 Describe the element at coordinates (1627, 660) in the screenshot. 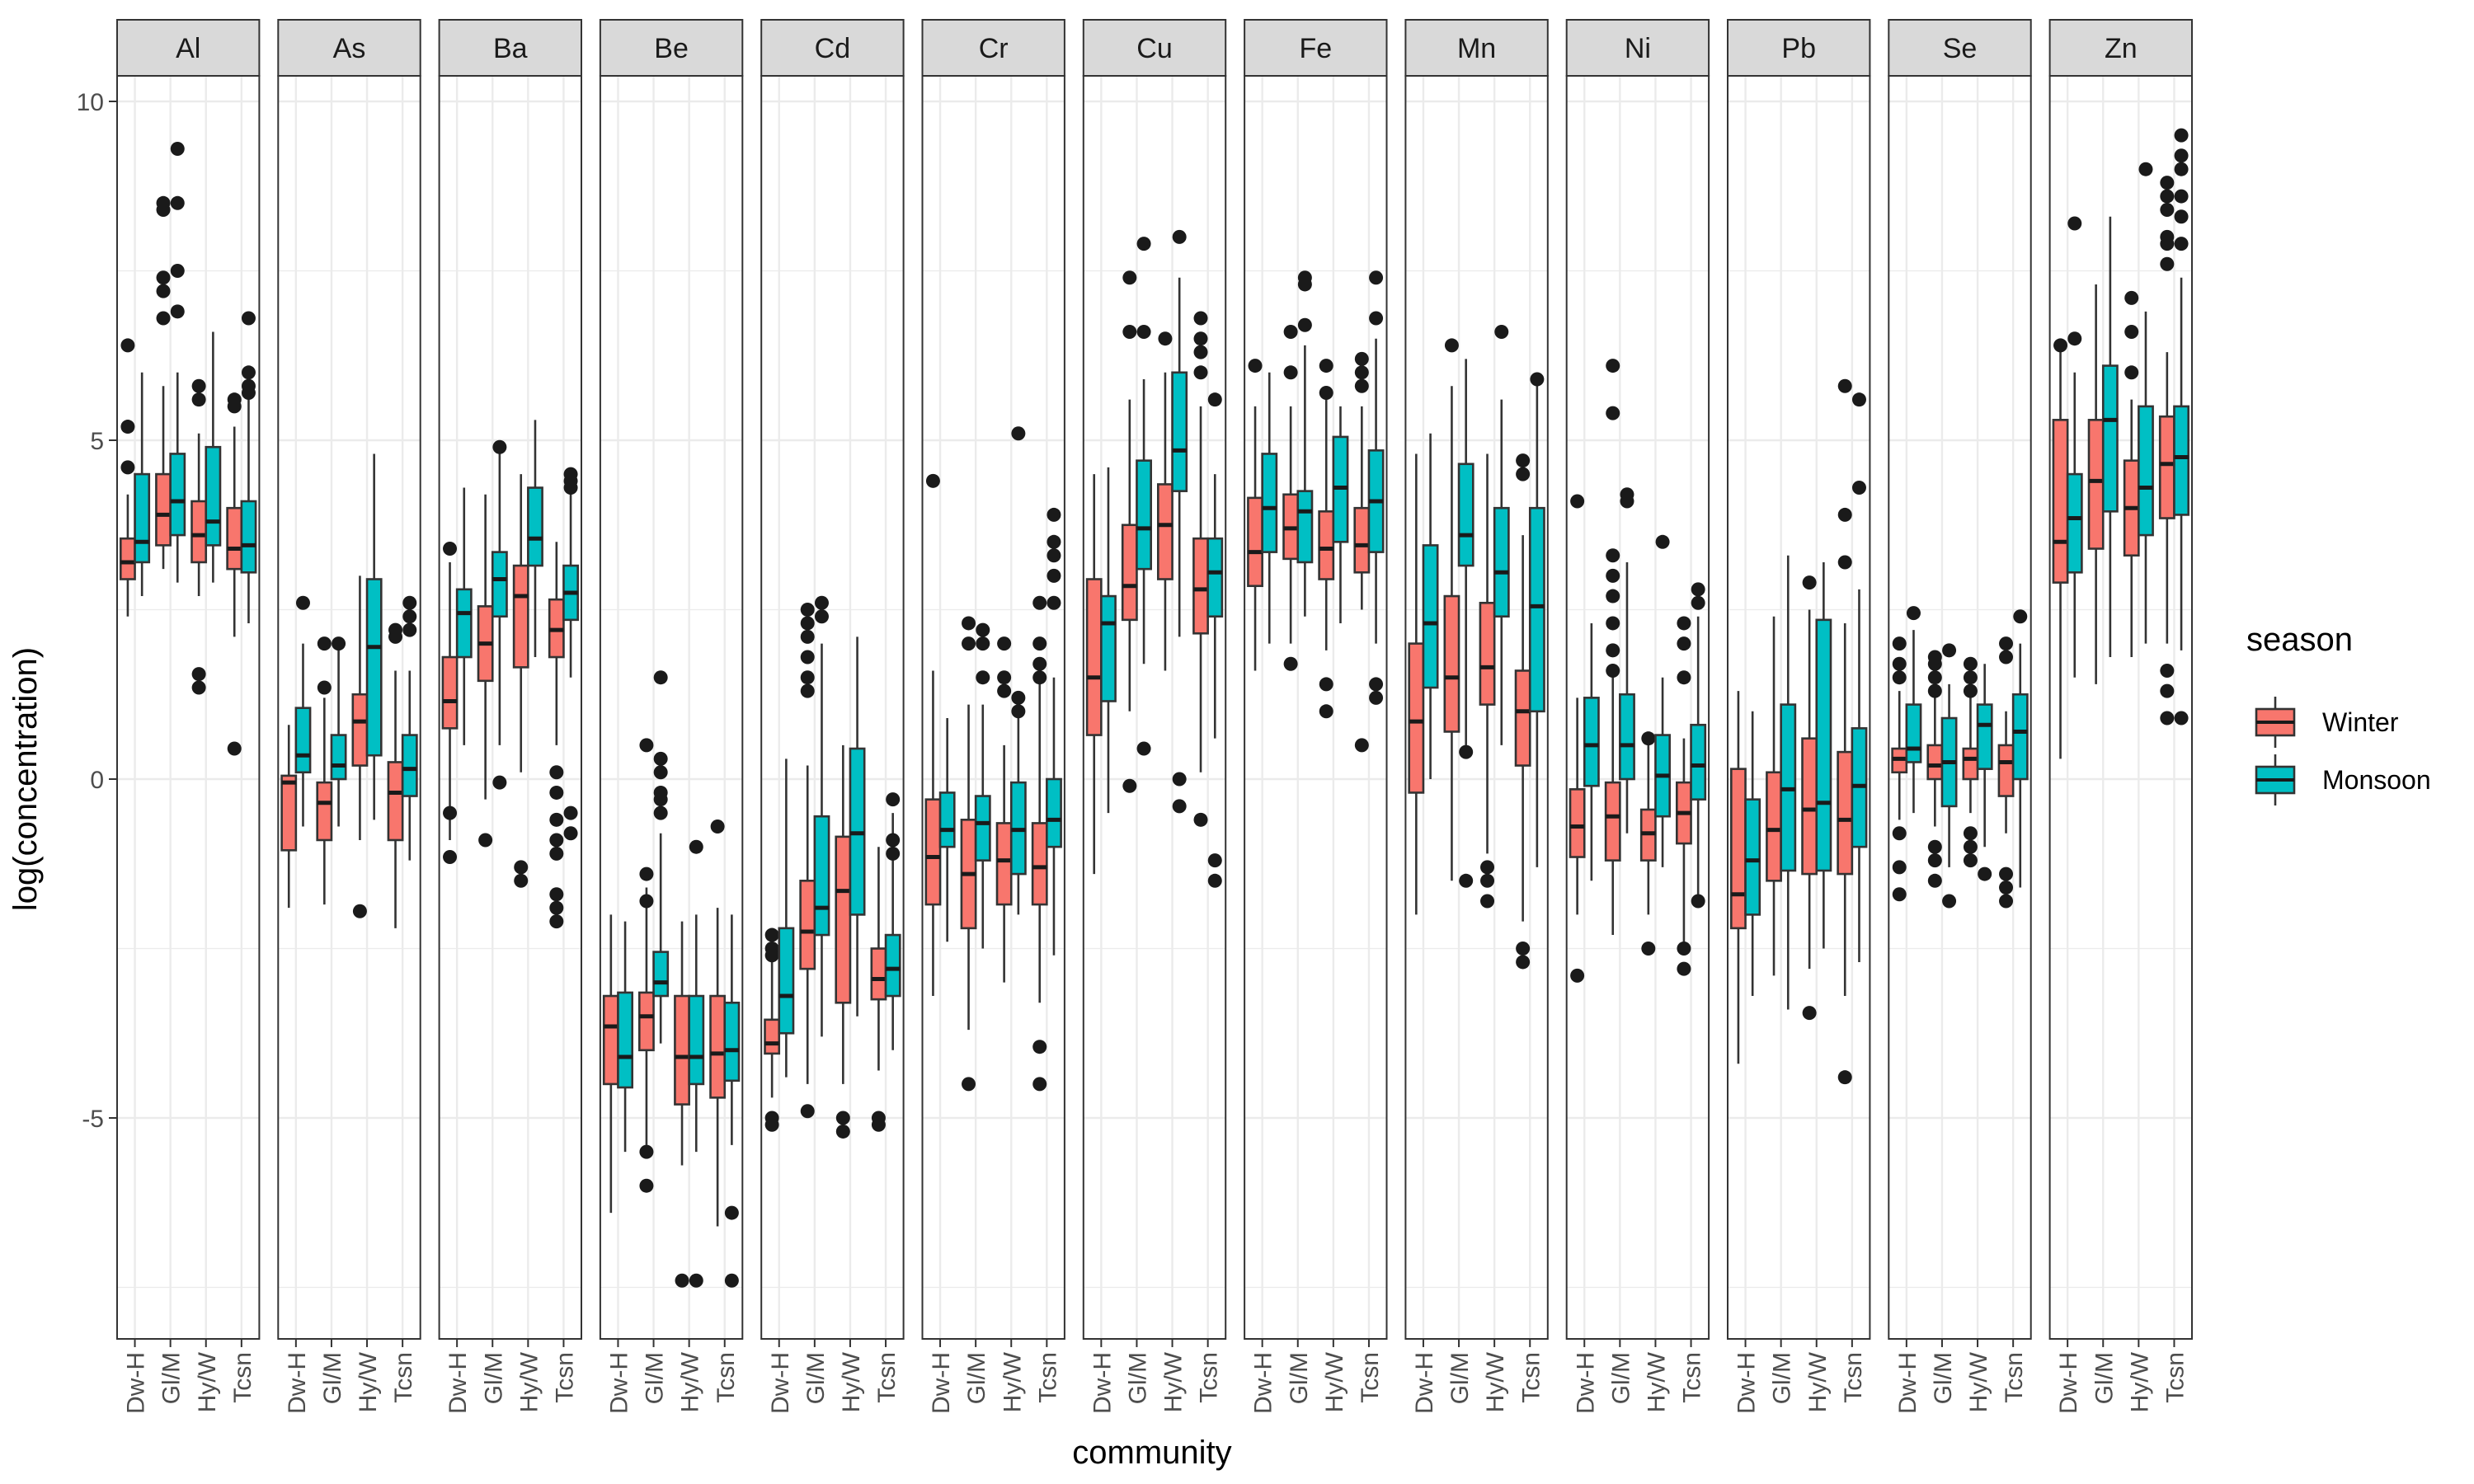

I see `box-ni-gl-m-monsoon` at that location.